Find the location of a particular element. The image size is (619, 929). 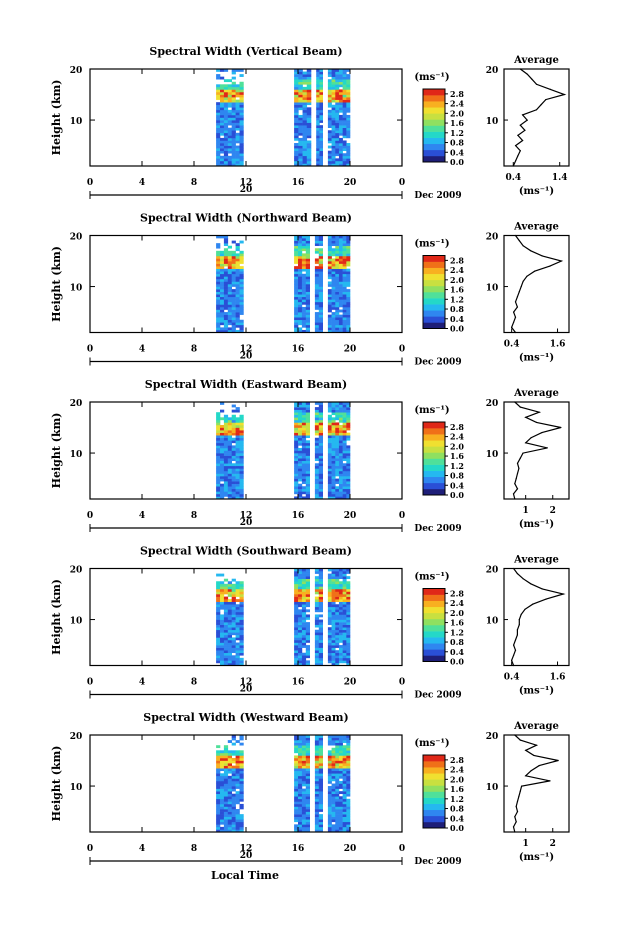

x-tick-label: 8 is located at coordinates (194, 849).